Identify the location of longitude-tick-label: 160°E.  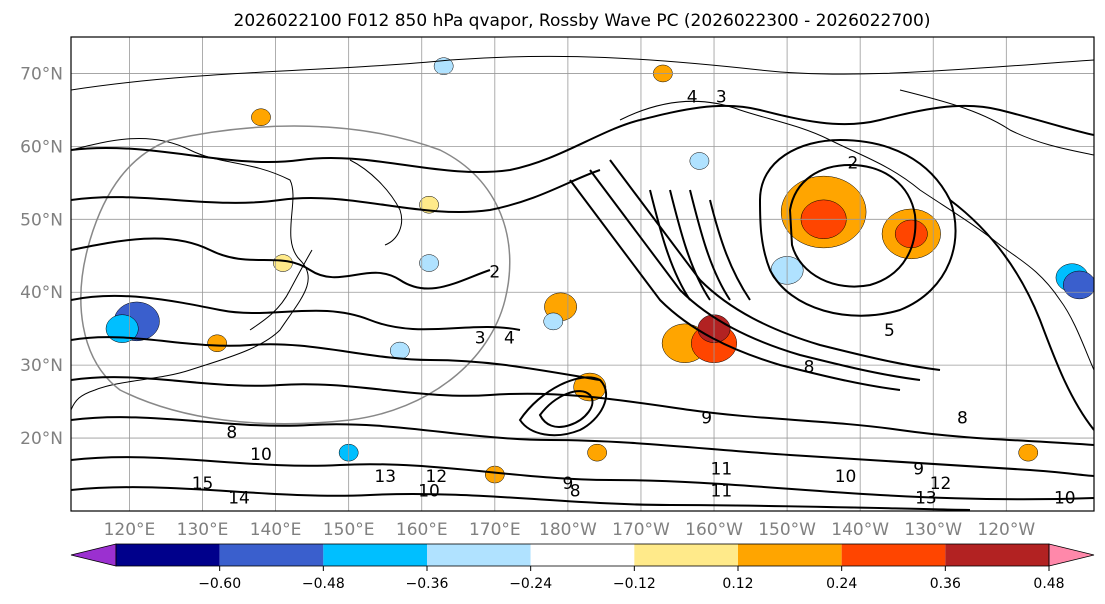
(422, 530).